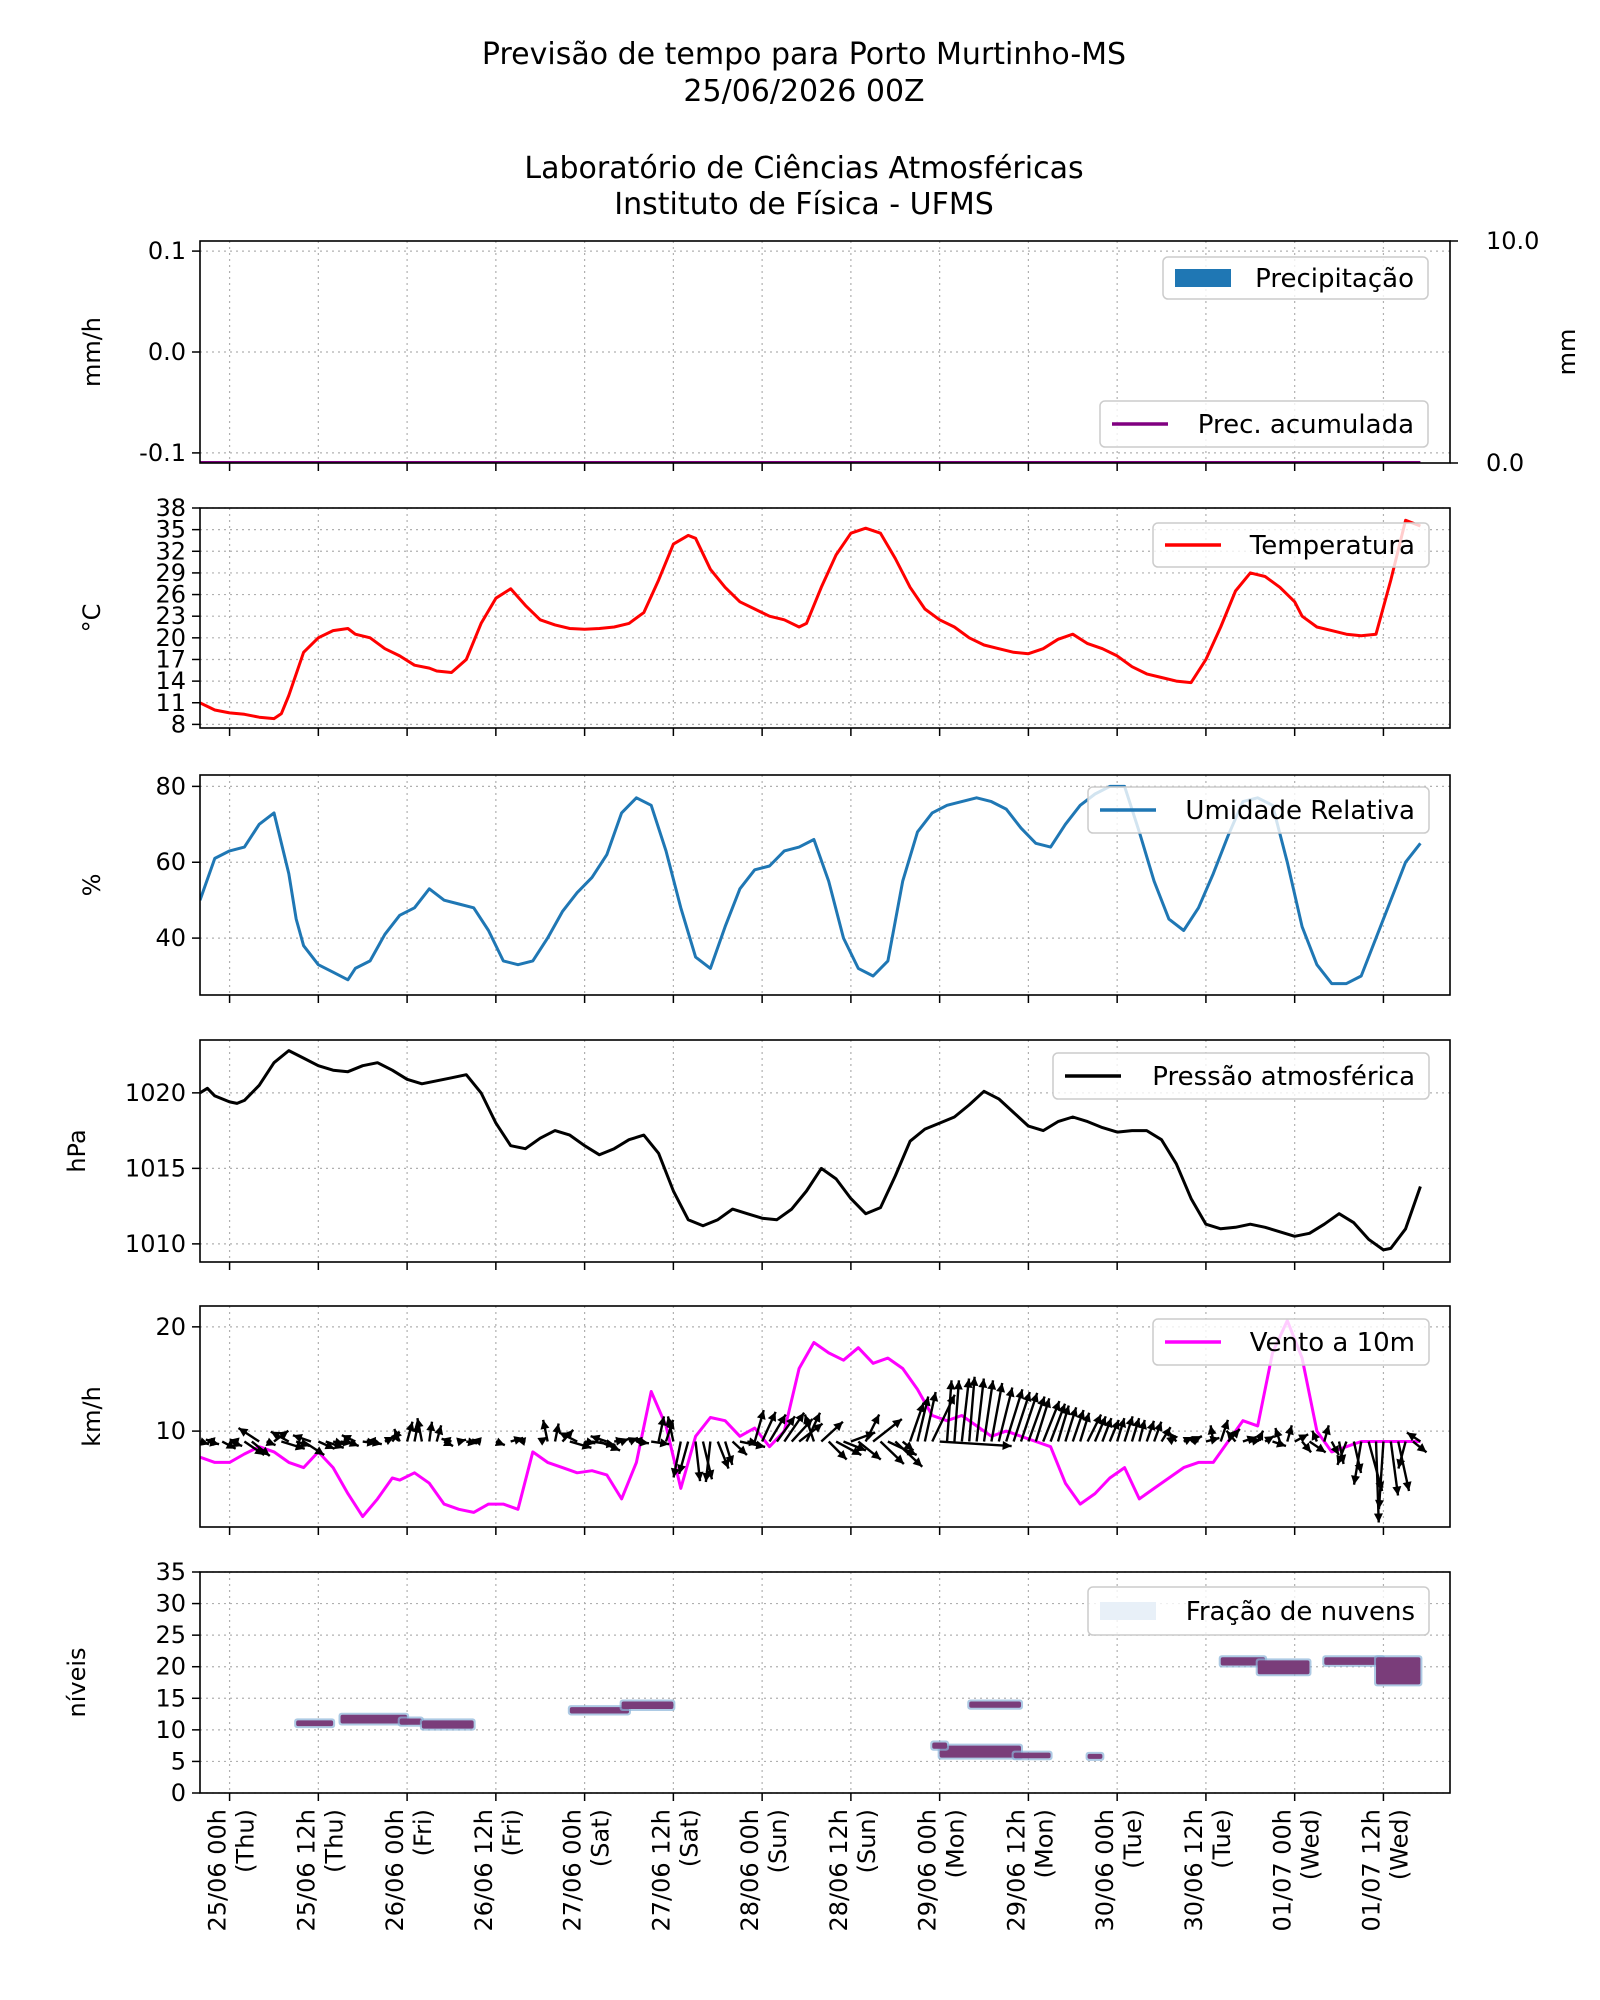  What do you see at coordinates (155, 1168) in the screenshot?
I see `y-tick-label: 1015` at bounding box center [155, 1168].